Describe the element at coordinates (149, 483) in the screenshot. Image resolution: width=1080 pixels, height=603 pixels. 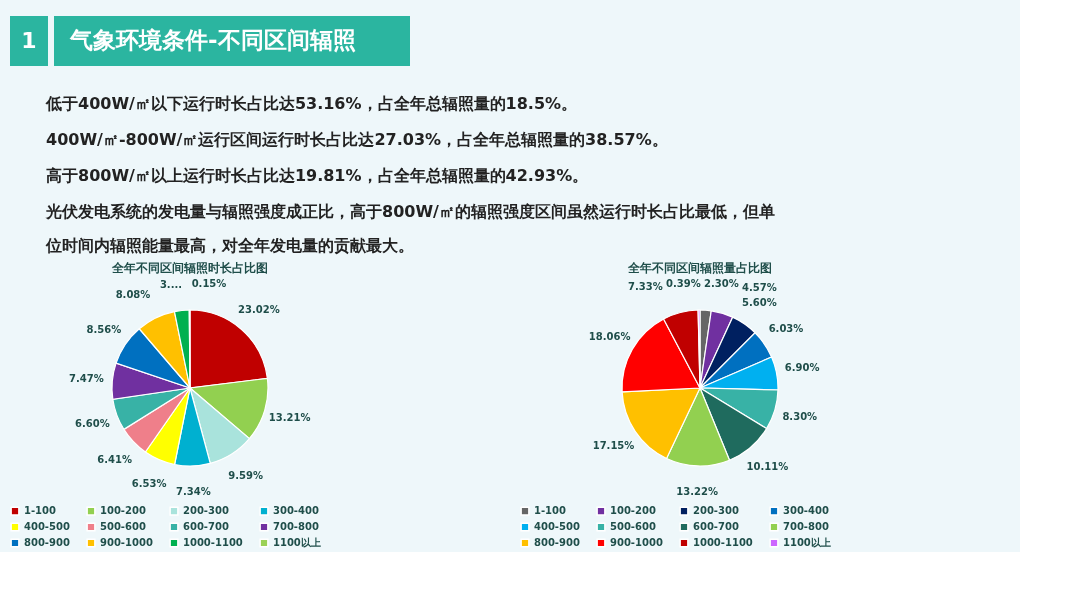
I see `data-label: 6.53%` at that location.